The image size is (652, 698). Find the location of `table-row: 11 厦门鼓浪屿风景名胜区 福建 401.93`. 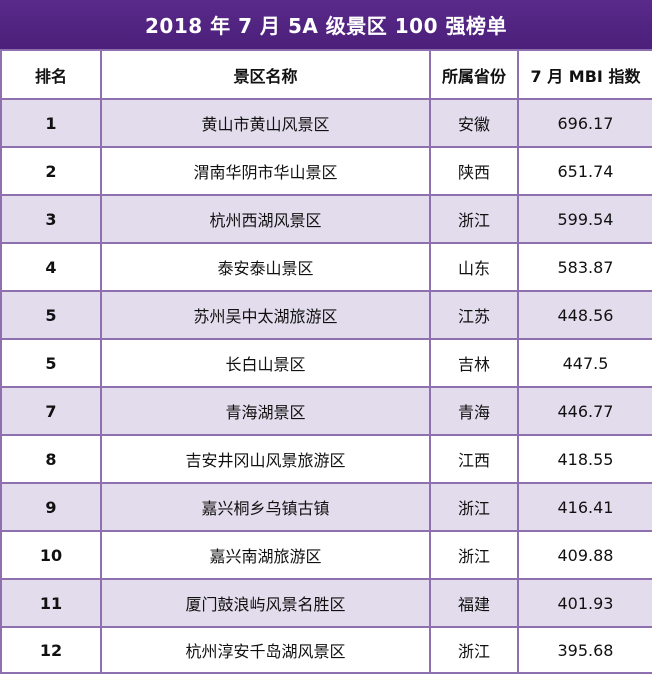

table-row: 11 厦门鼓浪屿风景名胜区 福建 401.93 is located at coordinates (326, 603).